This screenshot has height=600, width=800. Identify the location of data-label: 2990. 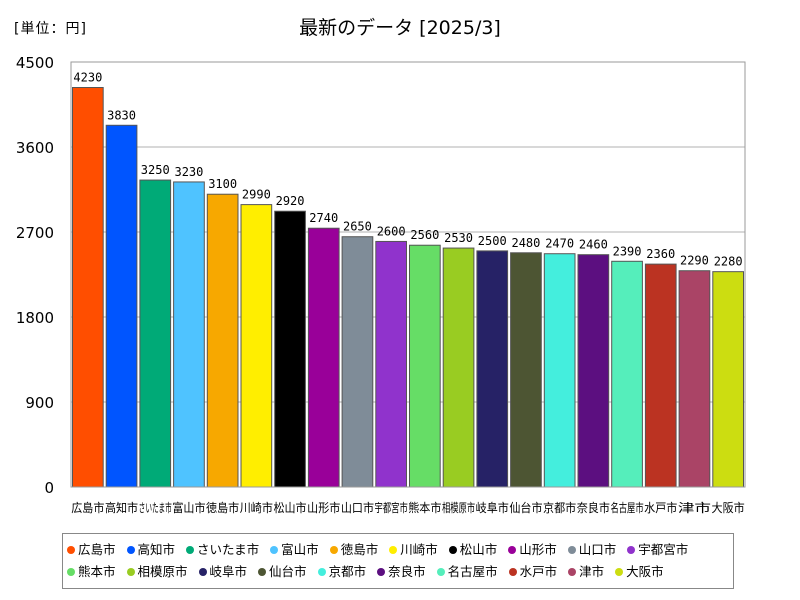
(256, 195).